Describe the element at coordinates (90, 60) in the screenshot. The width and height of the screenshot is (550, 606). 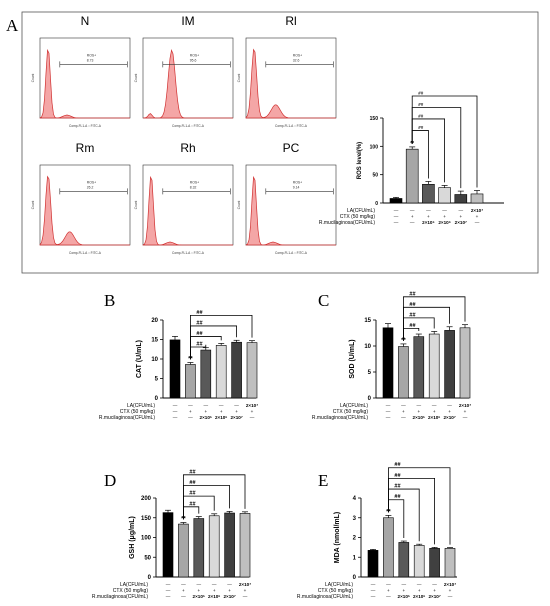
I see `flow-gate-value: 8.73` at that location.